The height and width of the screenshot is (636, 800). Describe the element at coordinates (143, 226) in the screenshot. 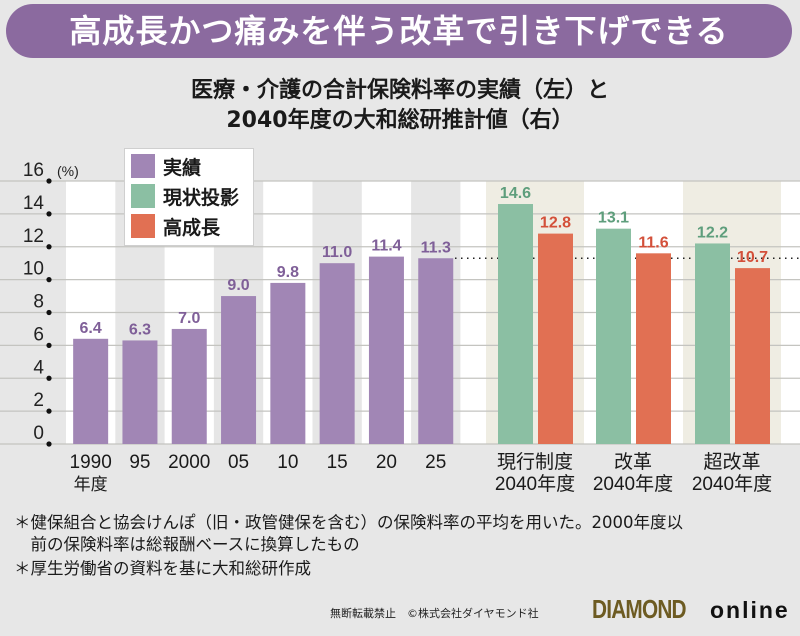

I see `legend-swatch-high-growth` at that location.